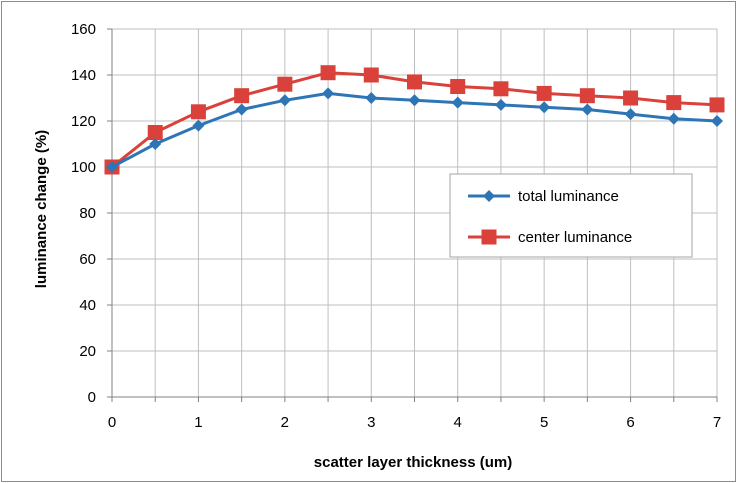 The width and height of the screenshot is (737, 483). I want to click on x-tick-label: 4, so click(458, 422).